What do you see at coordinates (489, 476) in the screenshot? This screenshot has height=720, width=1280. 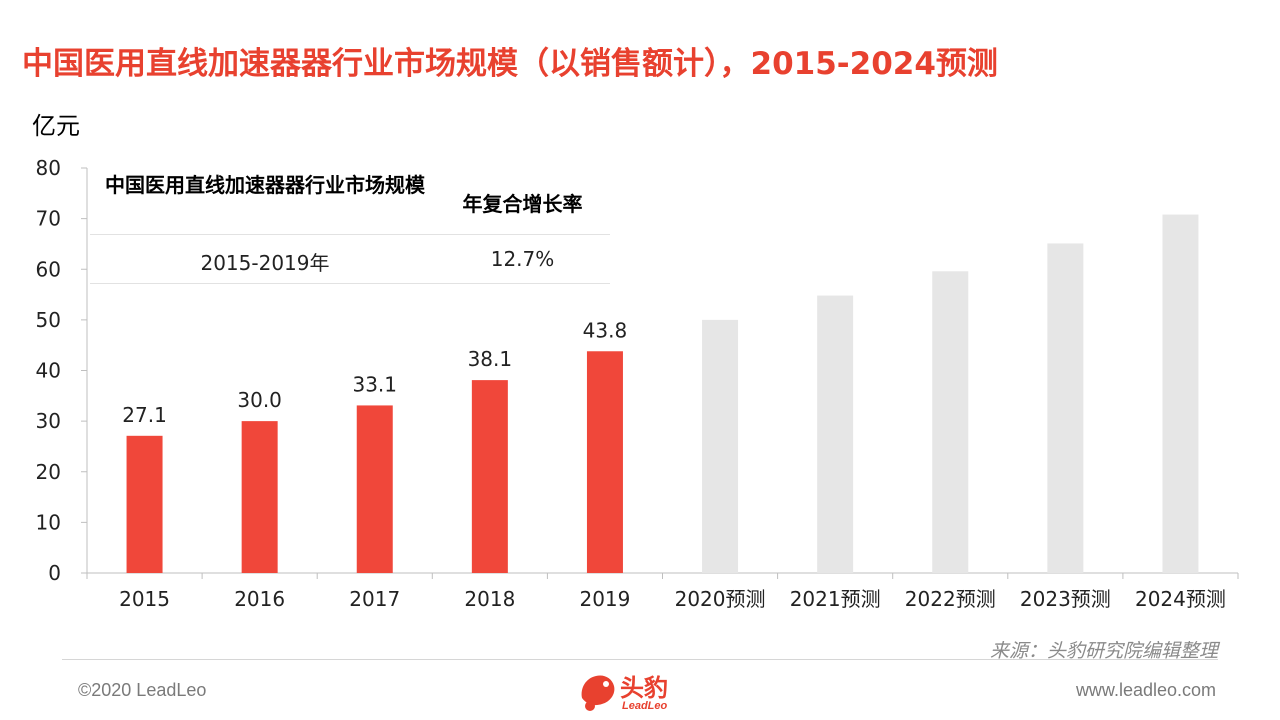 I see `bar-2018` at bounding box center [489, 476].